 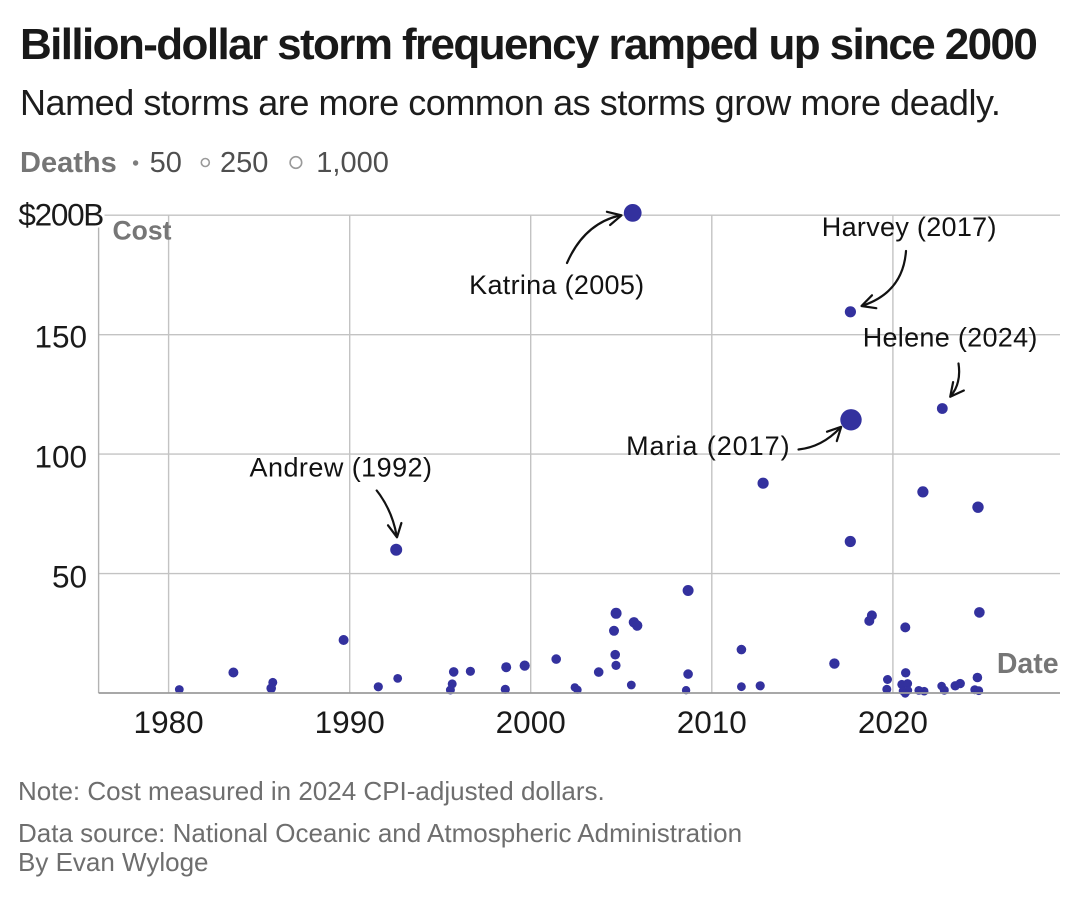 I want to click on svg-text: Katrina (2005), so click(x=556, y=285).